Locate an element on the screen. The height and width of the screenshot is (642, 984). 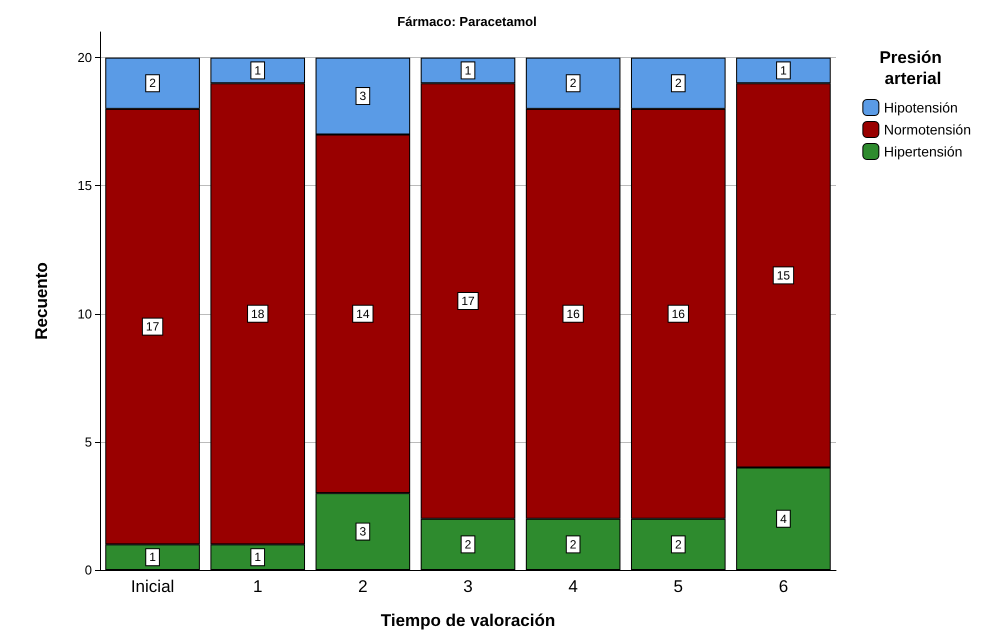
x-tick-label: 6 is located at coordinates (783, 586).